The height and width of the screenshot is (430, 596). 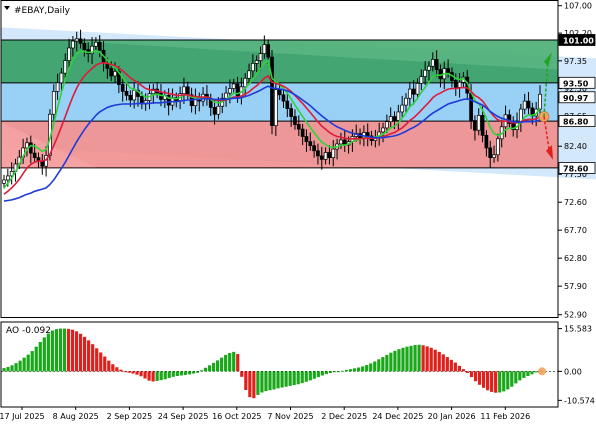 I want to click on y-tick-label: 62.80, so click(x=575, y=258).